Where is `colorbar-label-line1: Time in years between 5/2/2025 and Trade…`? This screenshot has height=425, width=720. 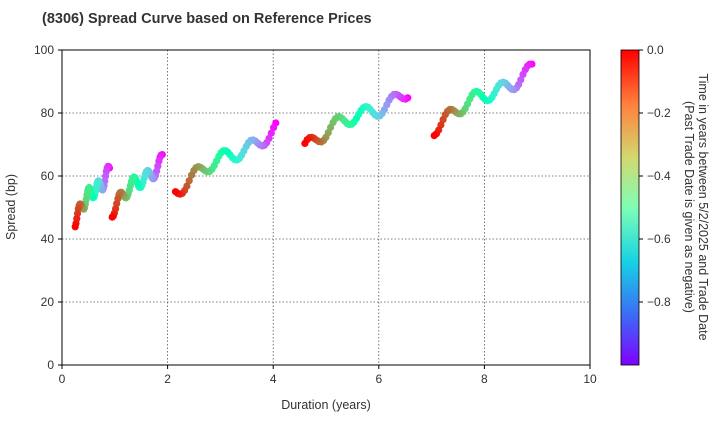 colorbar-label-line1: Time in years between 5/2/2025 and Trade… is located at coordinates (703, 206).